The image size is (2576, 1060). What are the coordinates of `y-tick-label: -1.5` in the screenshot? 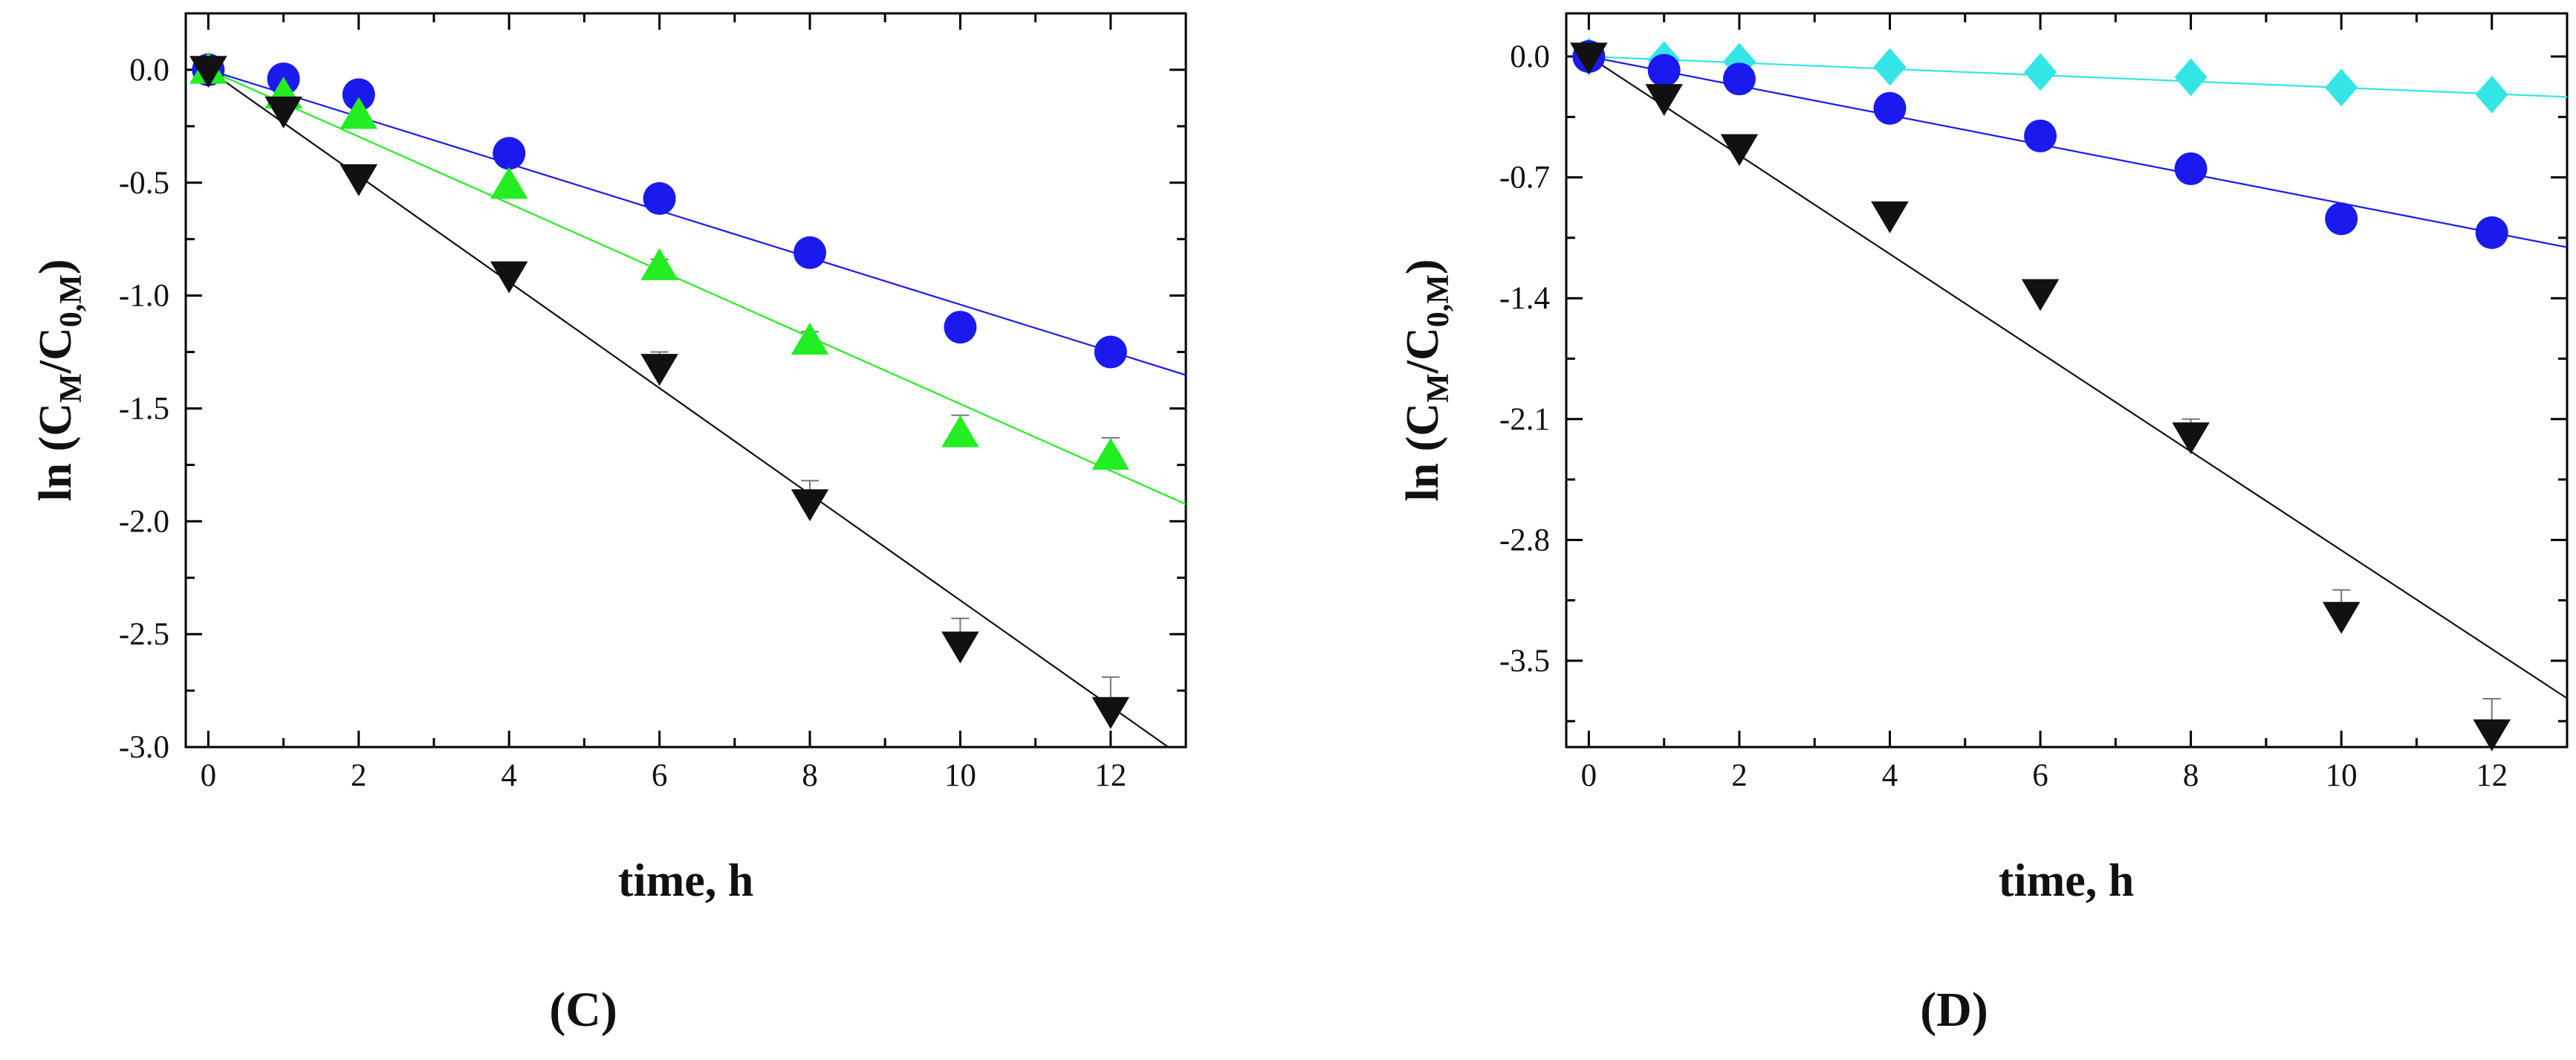 It's located at (144, 409).